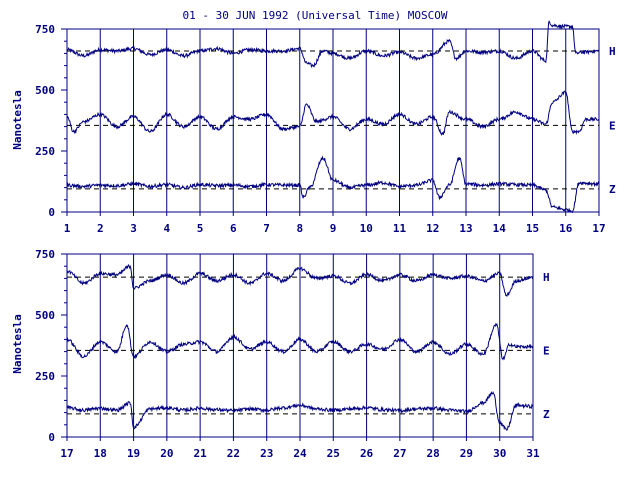  I want to click on x-tick-label: 26, so click(367, 453).